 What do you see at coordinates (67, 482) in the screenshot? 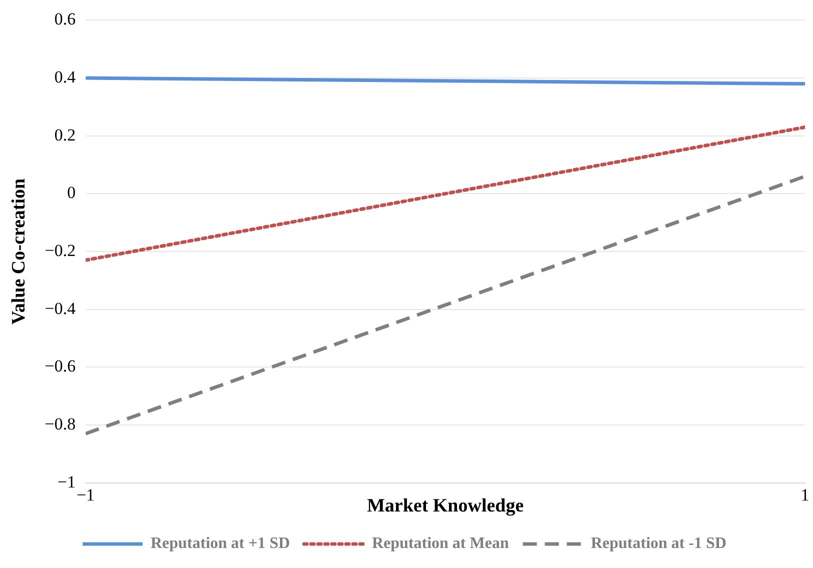
I see `y-tick-label: −1` at bounding box center [67, 482].